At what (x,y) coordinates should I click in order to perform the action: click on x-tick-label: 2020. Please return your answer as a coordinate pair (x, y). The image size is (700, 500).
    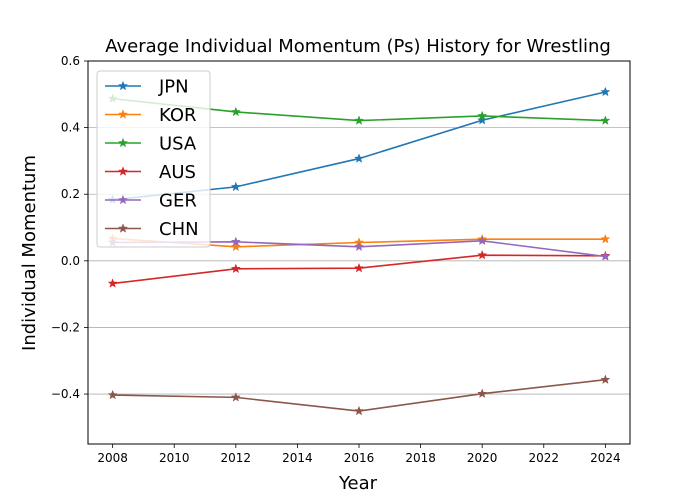
    Looking at the image, I should click on (482, 458).